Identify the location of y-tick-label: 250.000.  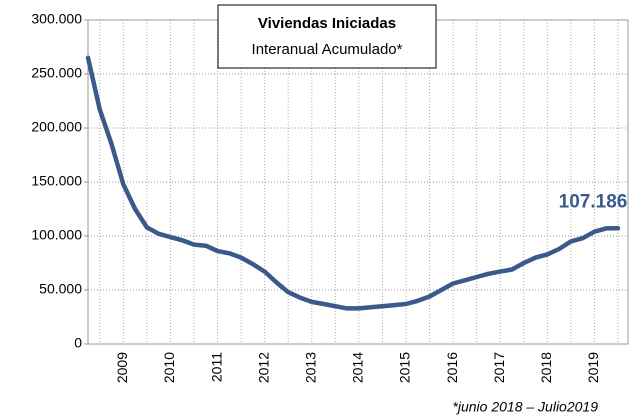
(56, 73).